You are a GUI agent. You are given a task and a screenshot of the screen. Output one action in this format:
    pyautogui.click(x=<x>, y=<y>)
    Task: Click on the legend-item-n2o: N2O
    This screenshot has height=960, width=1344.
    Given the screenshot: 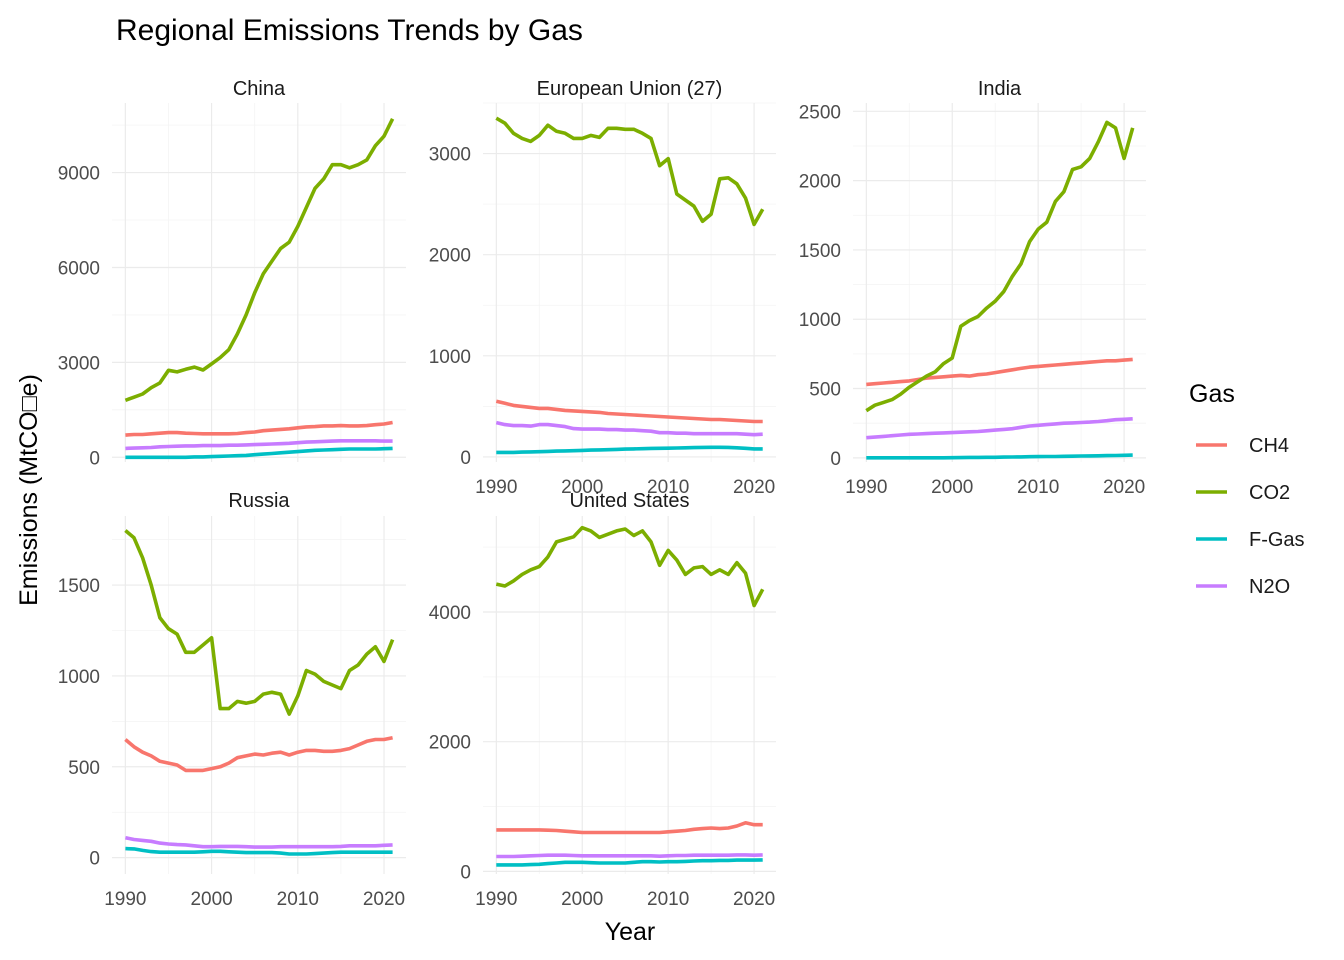 What is the action you would take?
    pyautogui.click(x=1243, y=587)
    